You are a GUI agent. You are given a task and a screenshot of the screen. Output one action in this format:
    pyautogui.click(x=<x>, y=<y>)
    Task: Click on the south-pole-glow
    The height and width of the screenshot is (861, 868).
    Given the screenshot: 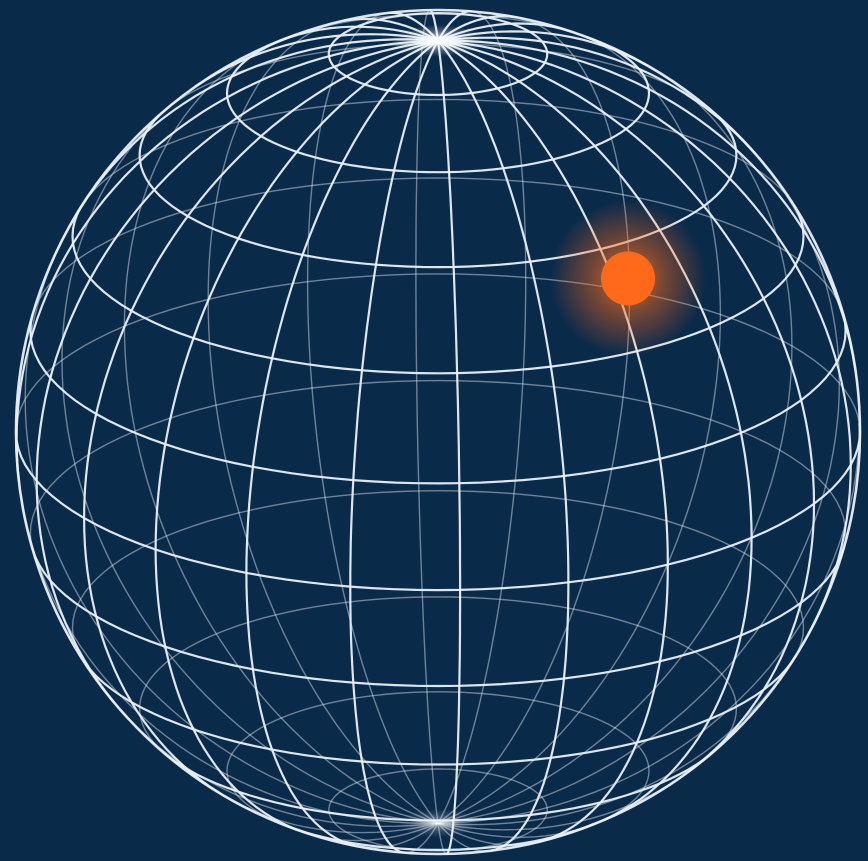 What is the action you would take?
    pyautogui.click(x=438, y=823)
    